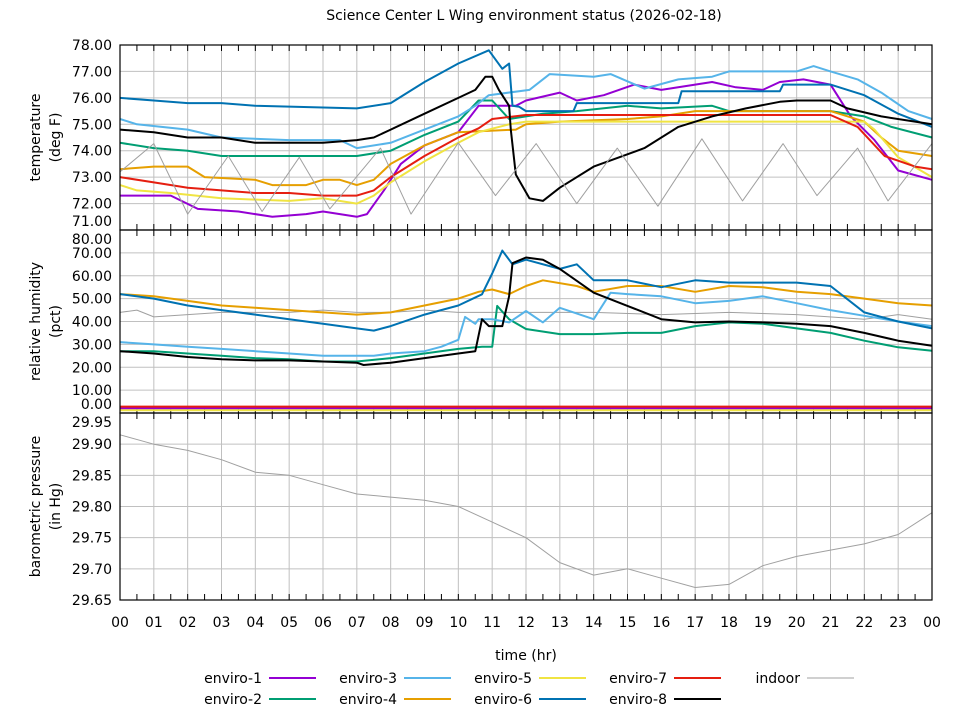  Describe the element at coordinates (255, 623) in the screenshot. I see `x-tick-label: 04` at that location.